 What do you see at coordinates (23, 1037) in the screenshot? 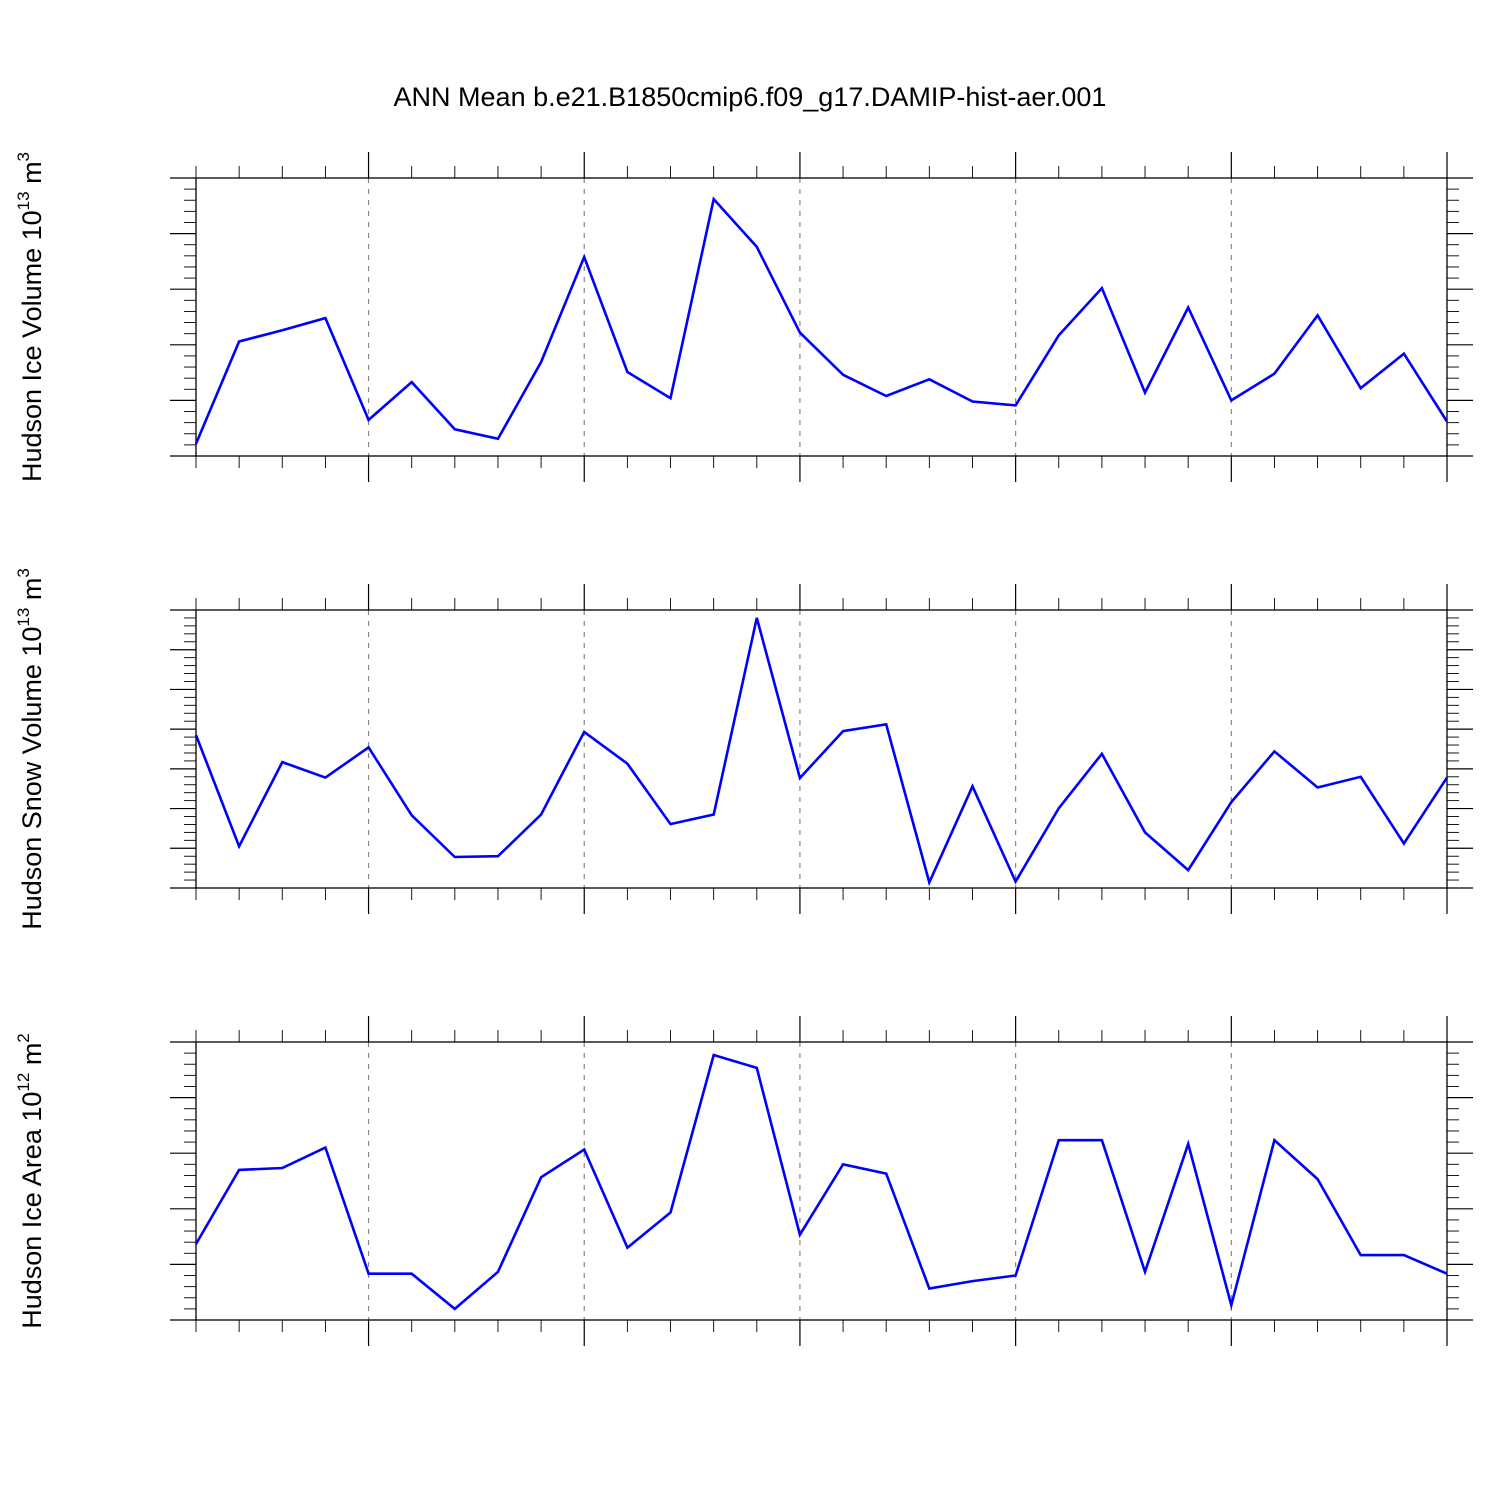
I see `y-axis-label-part: 2` at bounding box center [23, 1037].